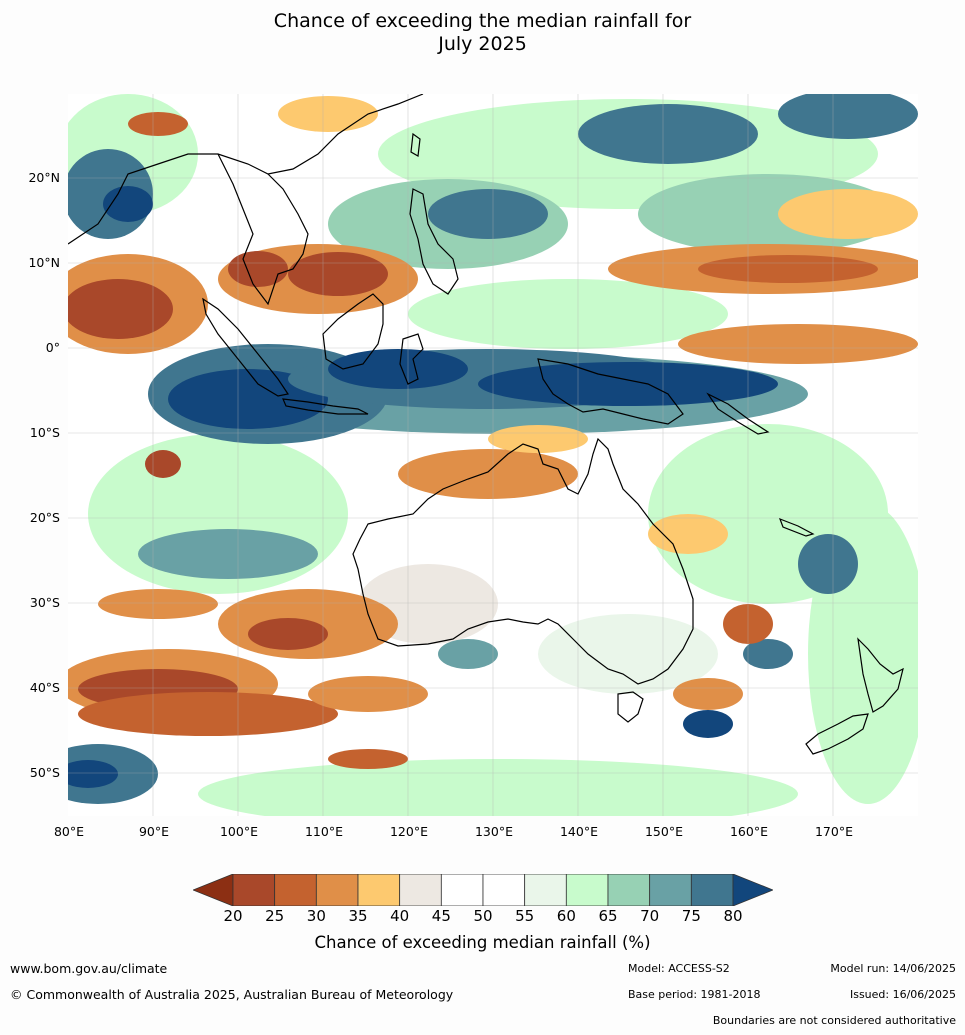  What do you see at coordinates (325, 406) in the screenshot?
I see `java-coastline` at bounding box center [325, 406].